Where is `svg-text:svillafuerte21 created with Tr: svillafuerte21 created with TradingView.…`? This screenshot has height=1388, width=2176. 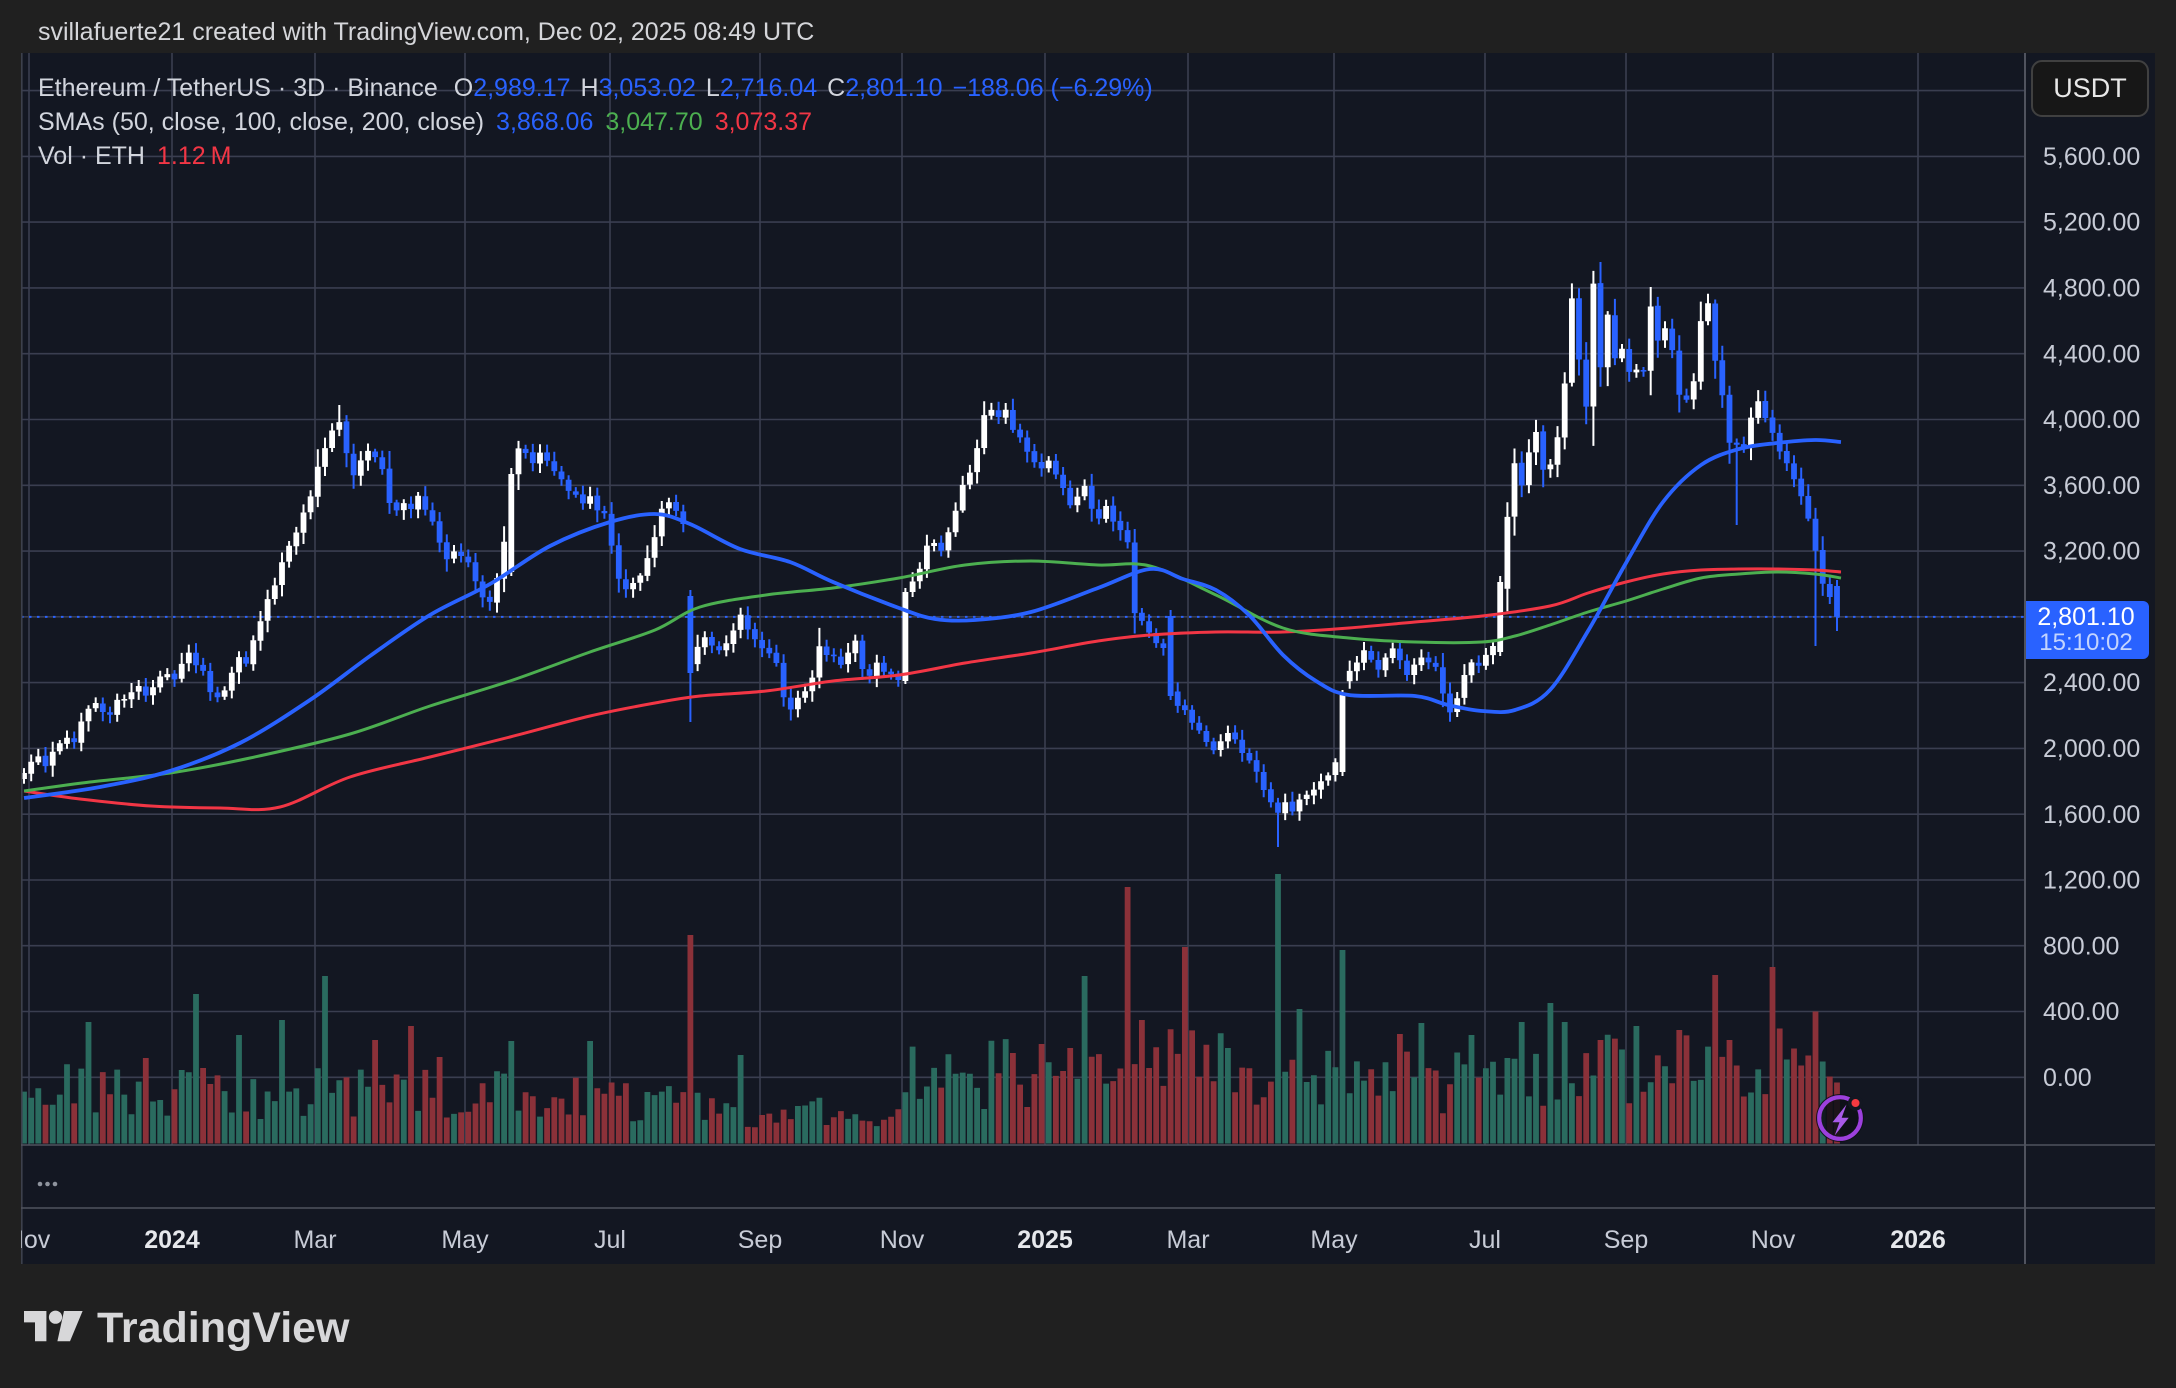 svg-text:svillafuerte21 created with Tr: svillafuerte21 created with TradingView.… is located at coordinates (426, 32).